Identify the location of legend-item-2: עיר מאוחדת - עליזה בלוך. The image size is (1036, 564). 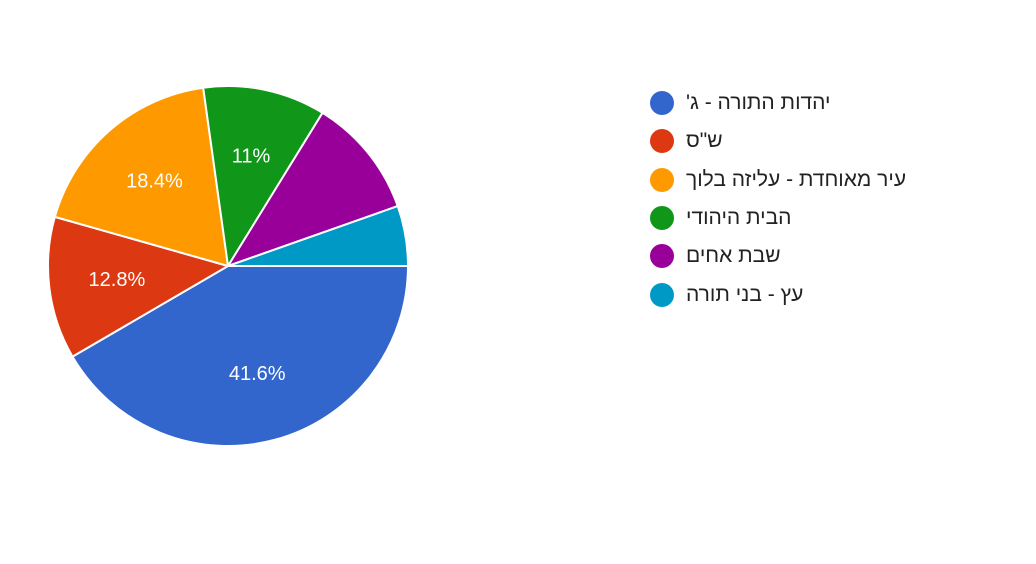
(830, 180).